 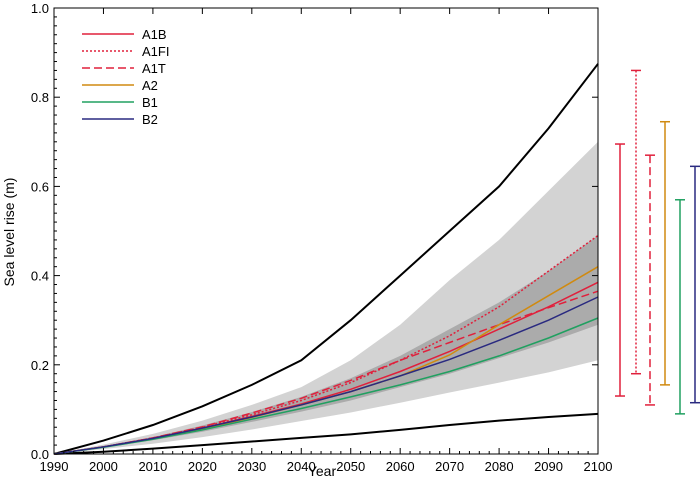 What do you see at coordinates (154, 68) in the screenshot?
I see `legend-label-a1t: A1T` at bounding box center [154, 68].